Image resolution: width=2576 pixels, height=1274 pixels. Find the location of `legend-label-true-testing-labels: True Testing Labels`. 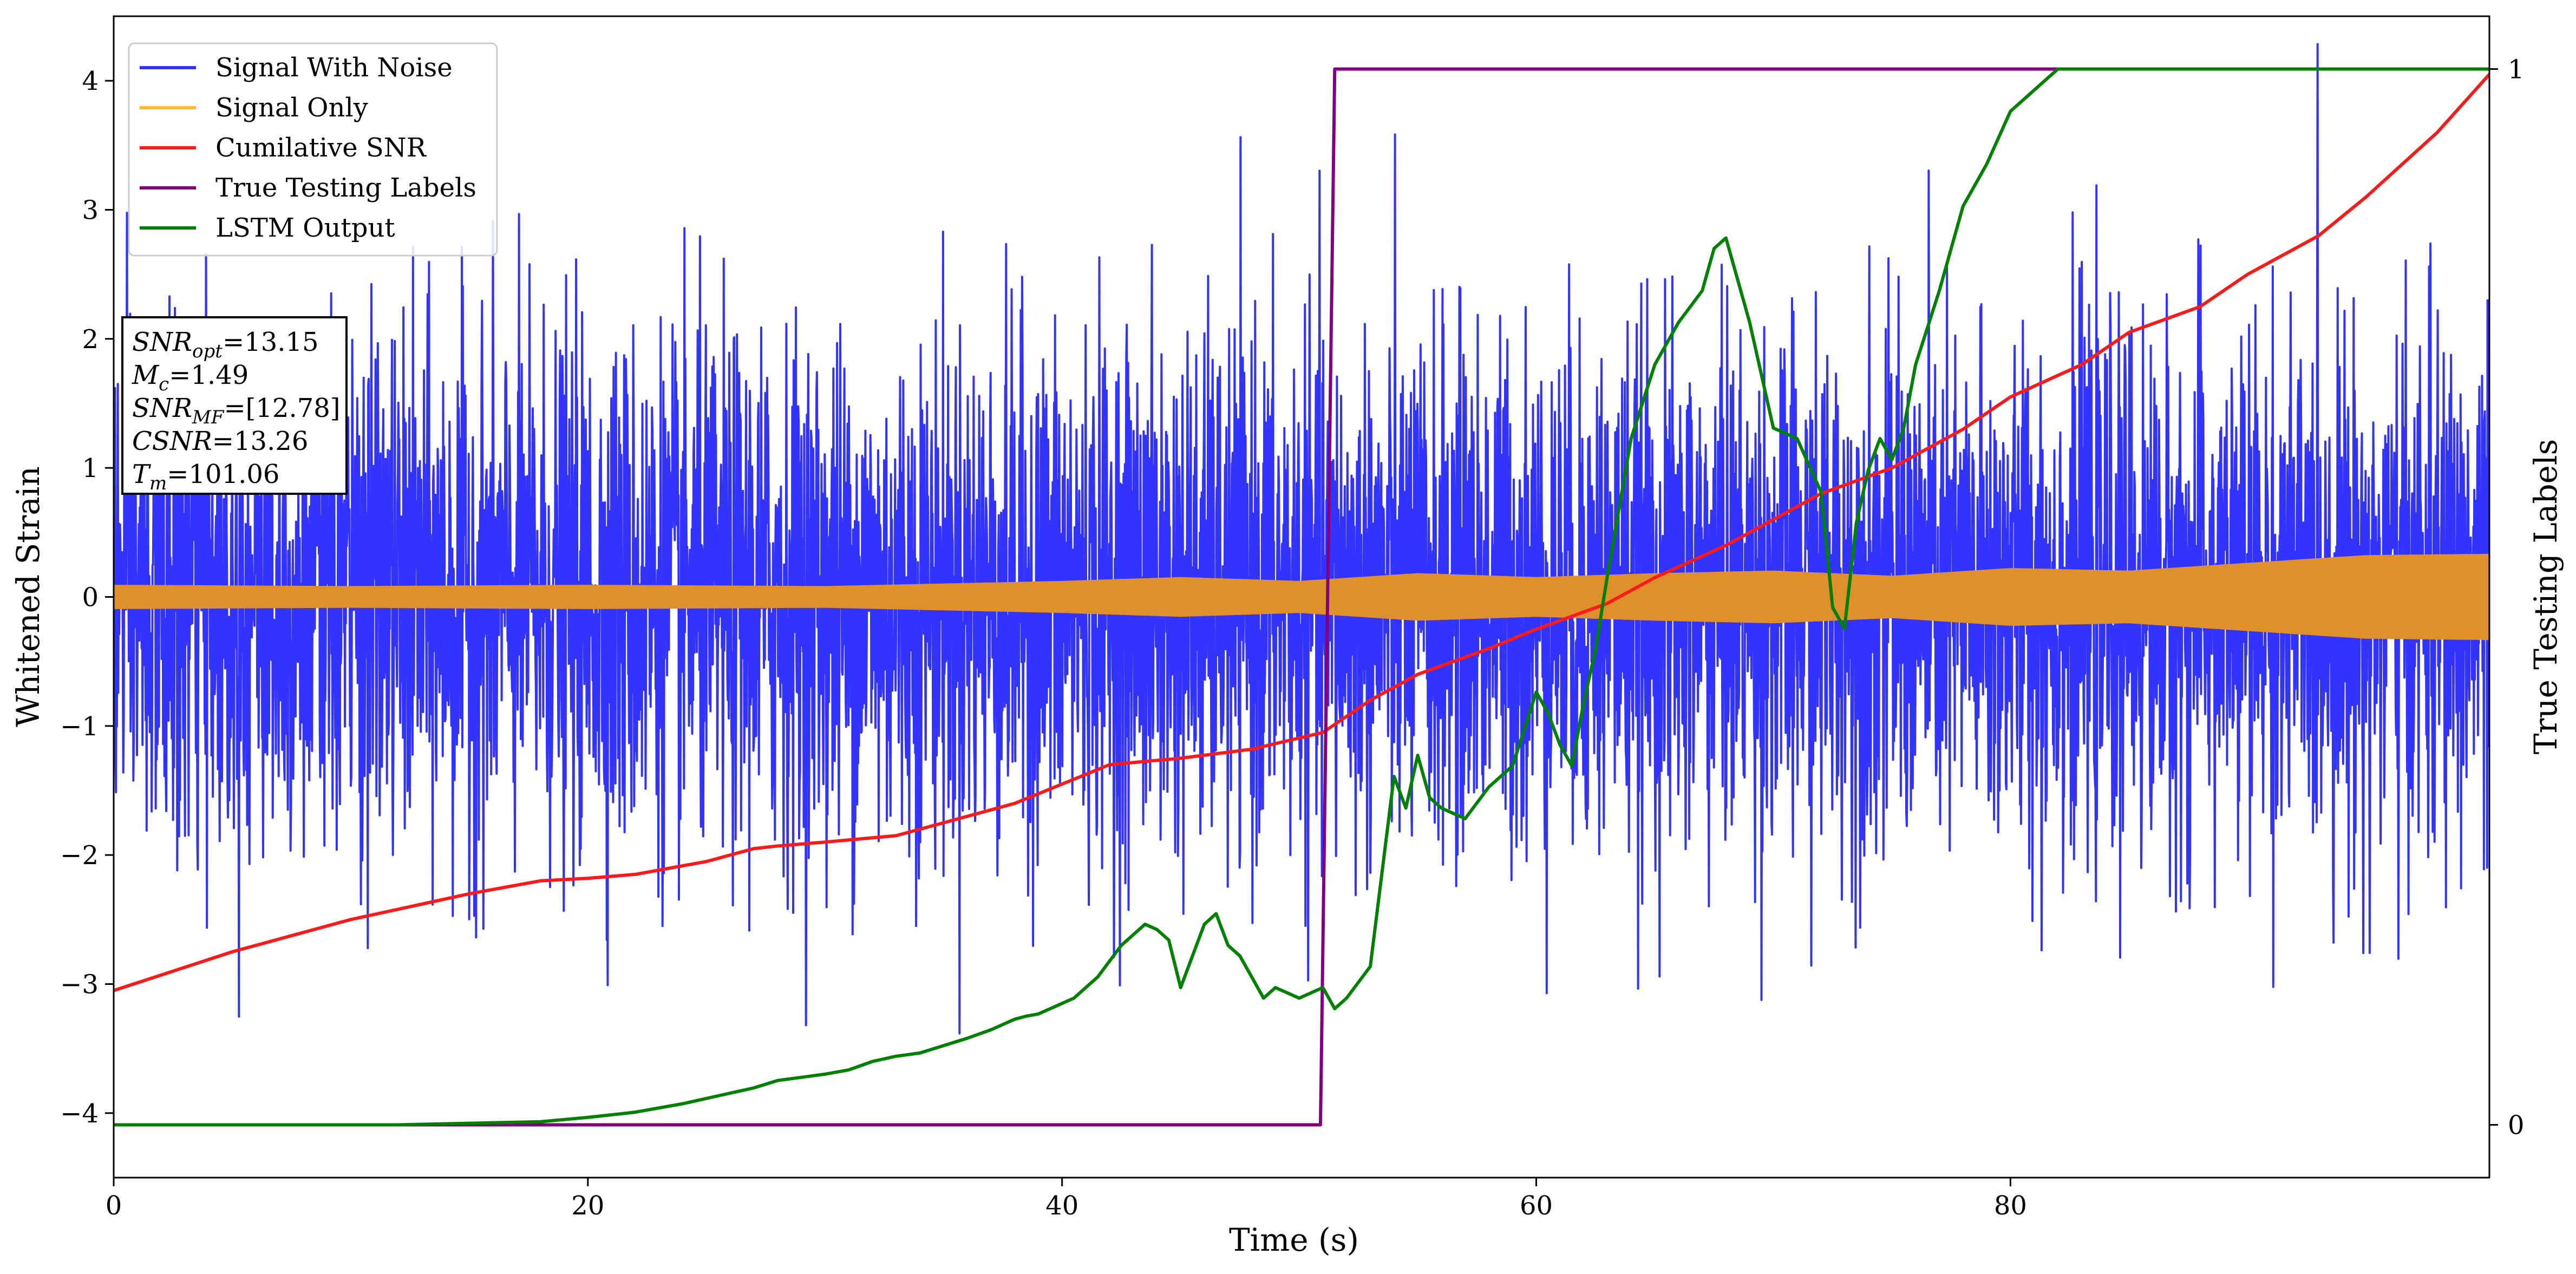

legend-label-true-testing-labels: True Testing Labels is located at coordinates (345, 188).